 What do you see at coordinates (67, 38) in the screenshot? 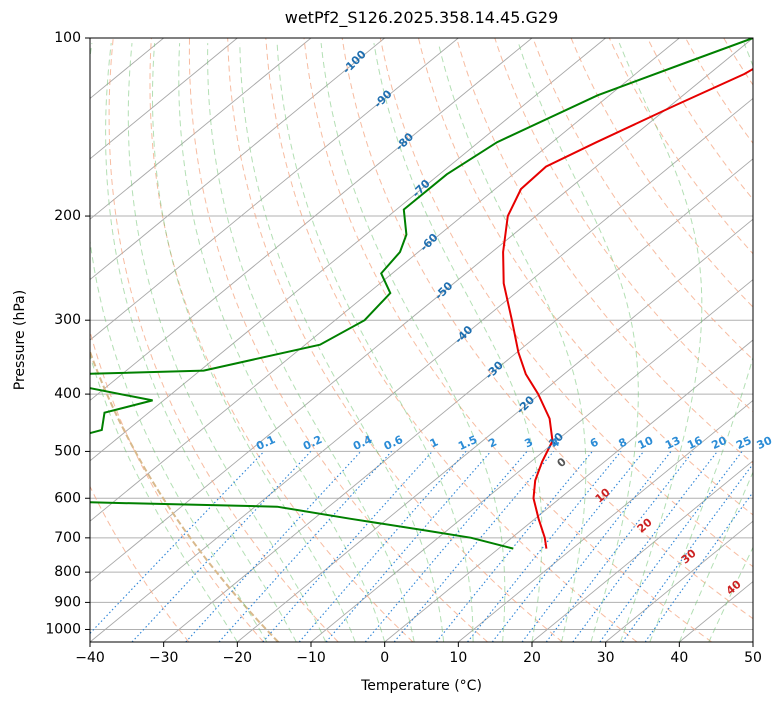
I see `y-tick-label: 100` at bounding box center [67, 38].